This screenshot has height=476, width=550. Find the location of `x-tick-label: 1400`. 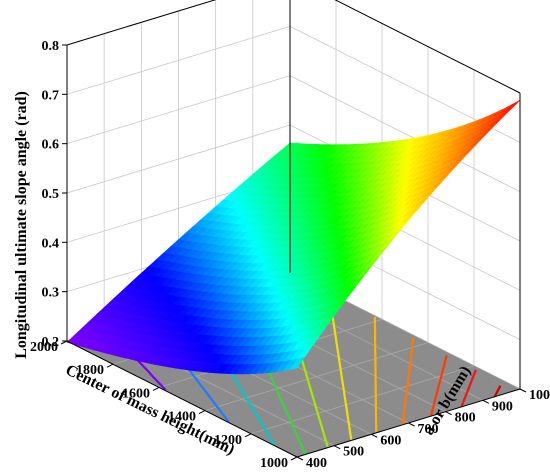

x-tick-label: 1400 is located at coordinates (182, 417).